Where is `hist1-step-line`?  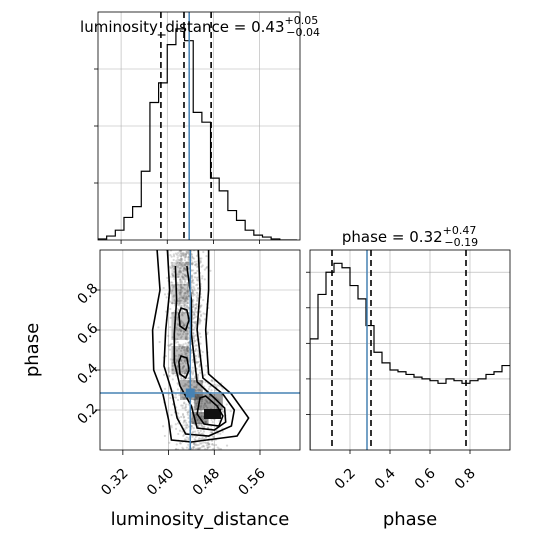
hist1-step-line is located at coordinates (198, 134).